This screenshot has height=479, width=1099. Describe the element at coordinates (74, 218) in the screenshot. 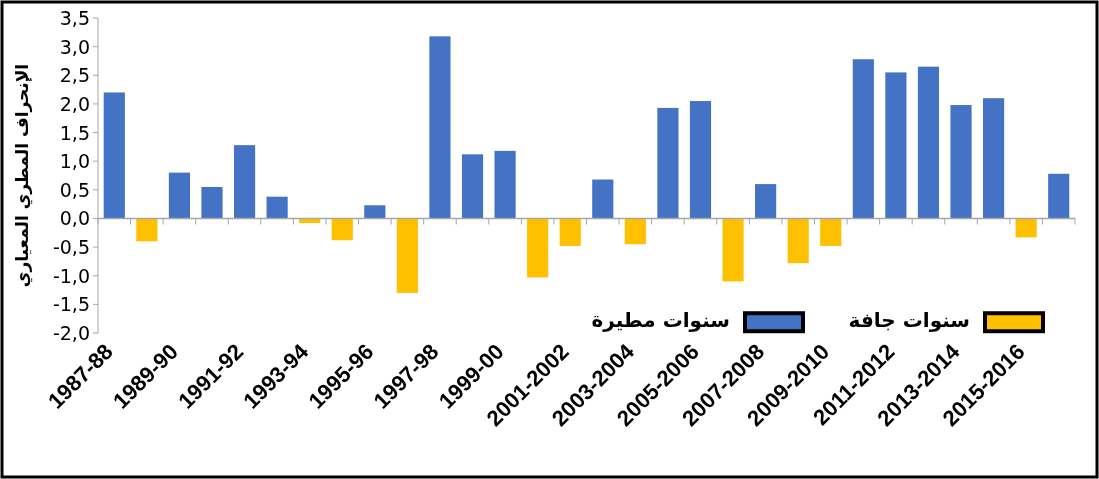

I see `y-tick-label: 0,0` at that location.